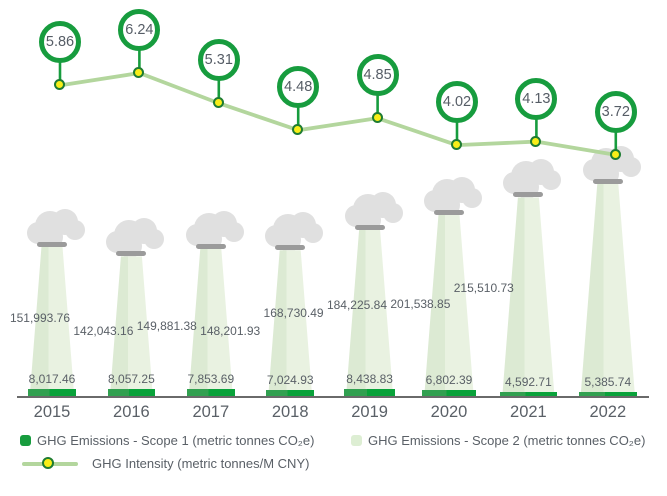 The height and width of the screenshot is (496, 667). What do you see at coordinates (377, 75) in the screenshot?
I see `intensity-value-badge: 4.85` at bounding box center [377, 75].